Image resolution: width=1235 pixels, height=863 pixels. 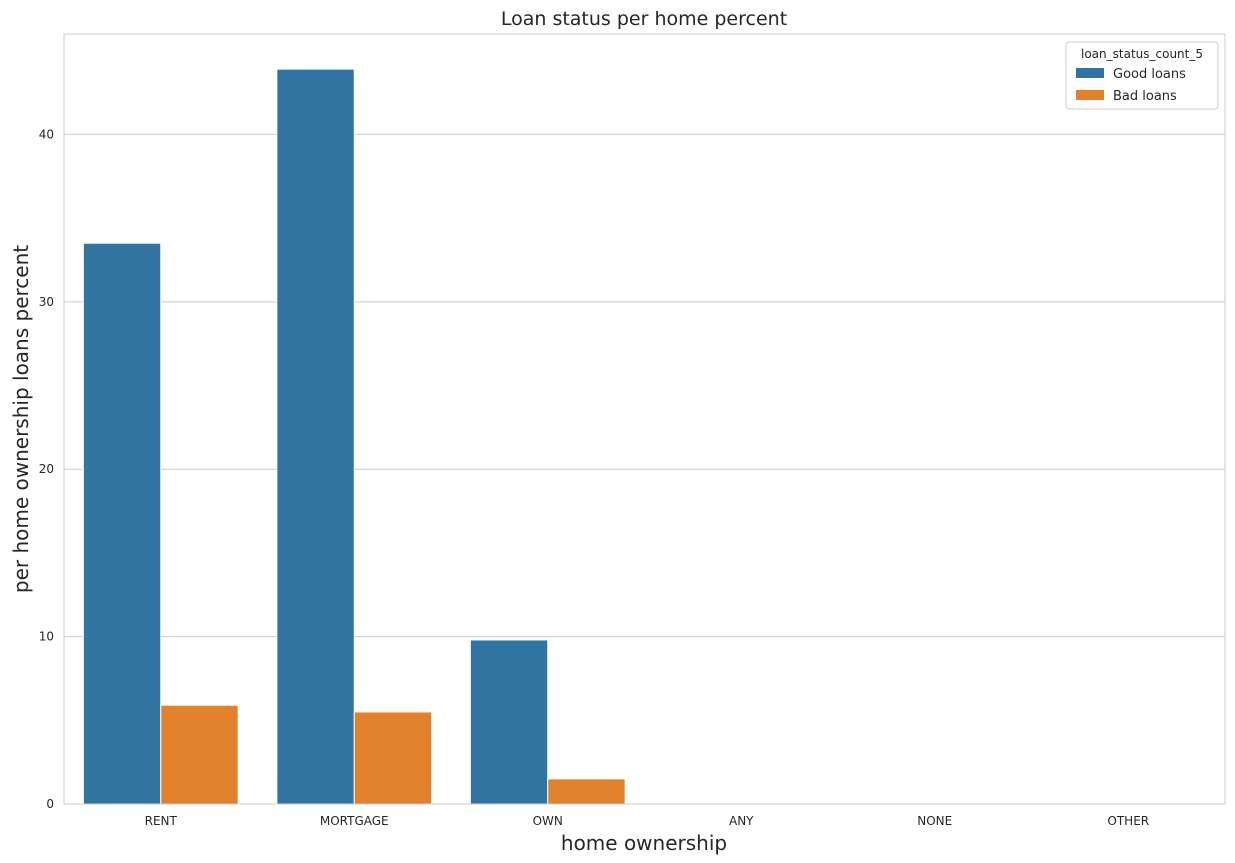 I want to click on legend-title: loan_status_count_5, so click(x=1142, y=54).